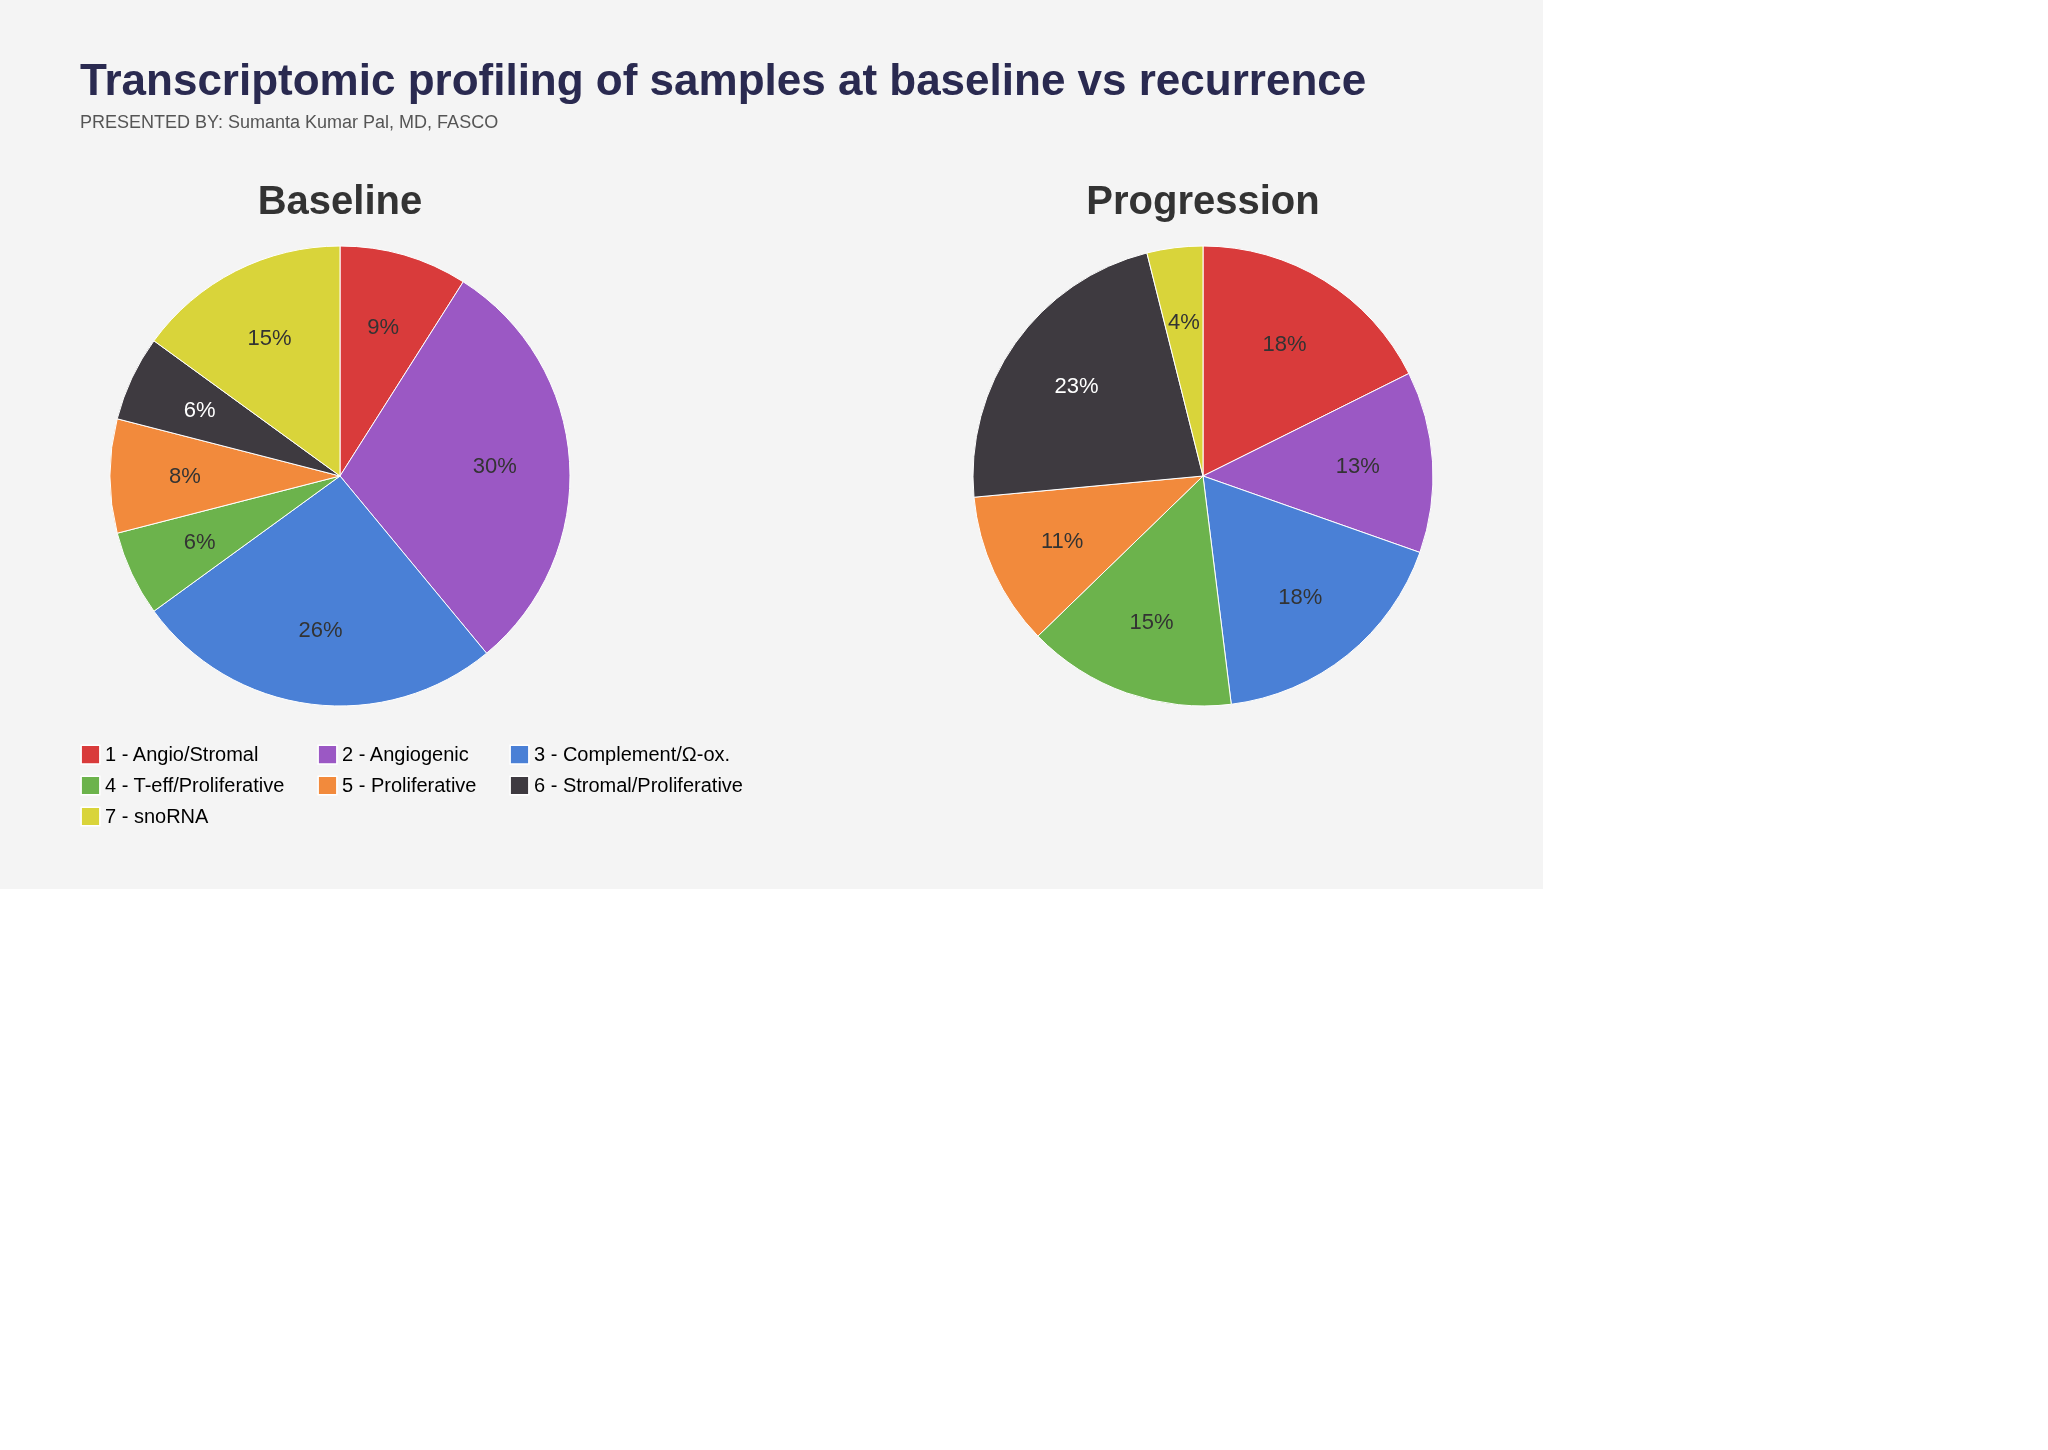  I want to click on text: PRESENTED BY: Sumanta Kumar Pal, MD, FASCO, so click(289, 122).